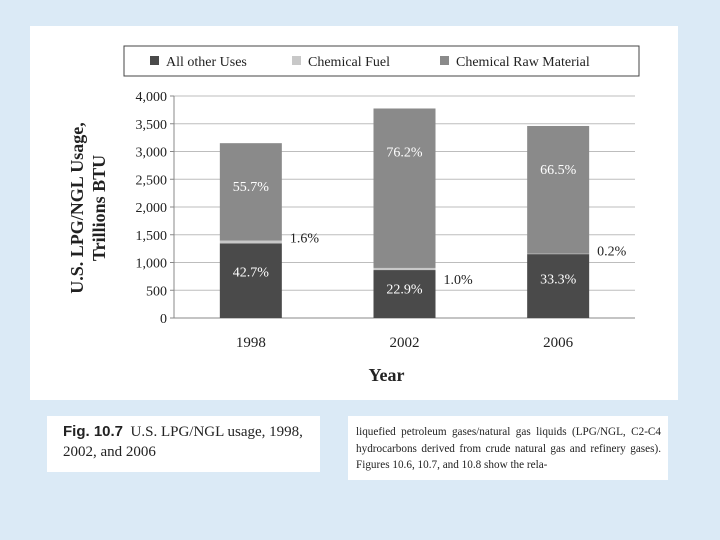 This screenshot has height=540, width=720. What do you see at coordinates (387, 375) in the screenshot?
I see `x-axis-title: Year` at bounding box center [387, 375].